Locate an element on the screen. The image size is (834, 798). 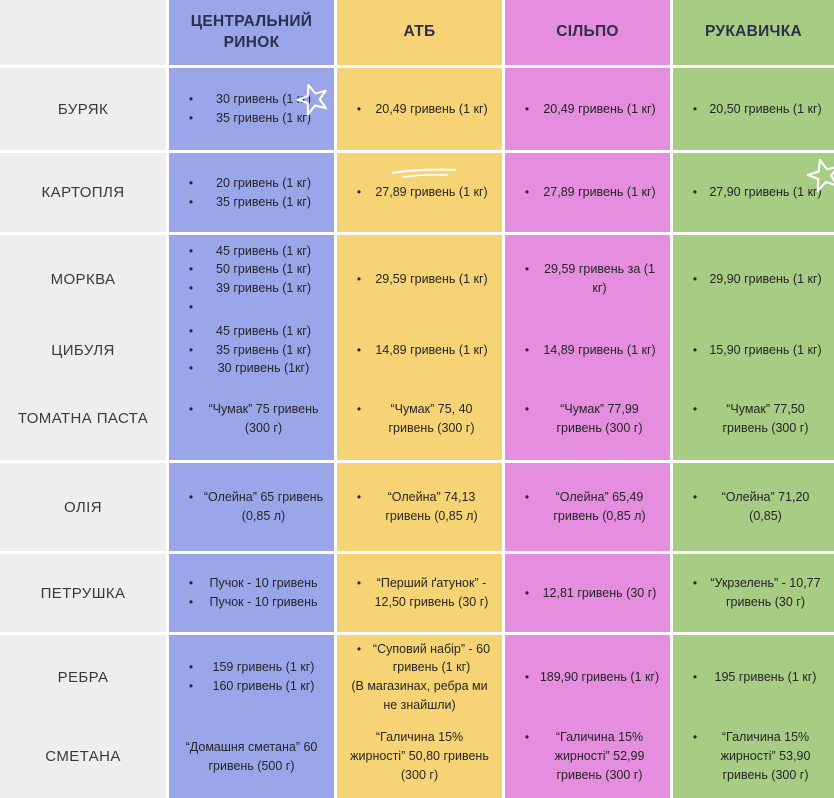
store-header-silpo: СІЛЬПО is located at coordinates (587, 32).